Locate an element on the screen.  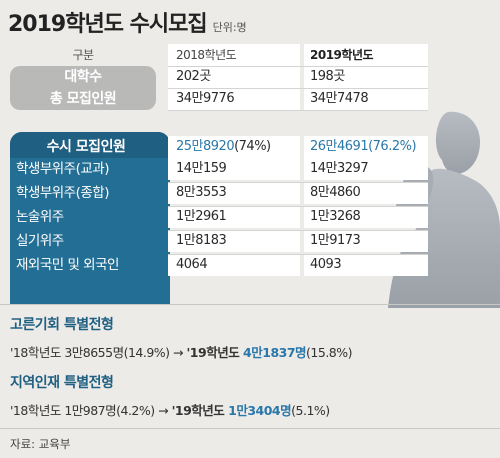
row-label: 재외국민 및 외국인 is located at coordinates (67, 265).